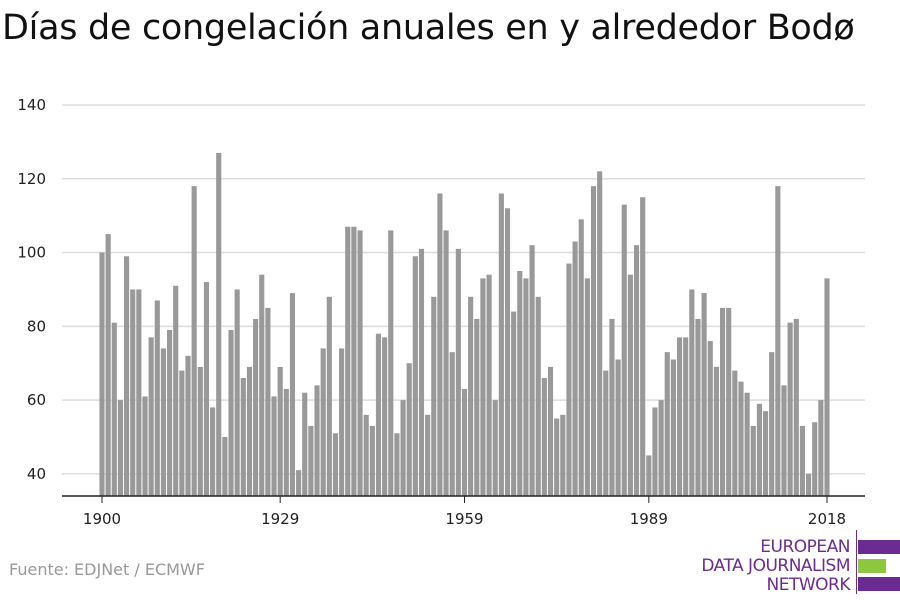 The width and height of the screenshot is (900, 600). I want to click on bar-1906, so click(139, 392).